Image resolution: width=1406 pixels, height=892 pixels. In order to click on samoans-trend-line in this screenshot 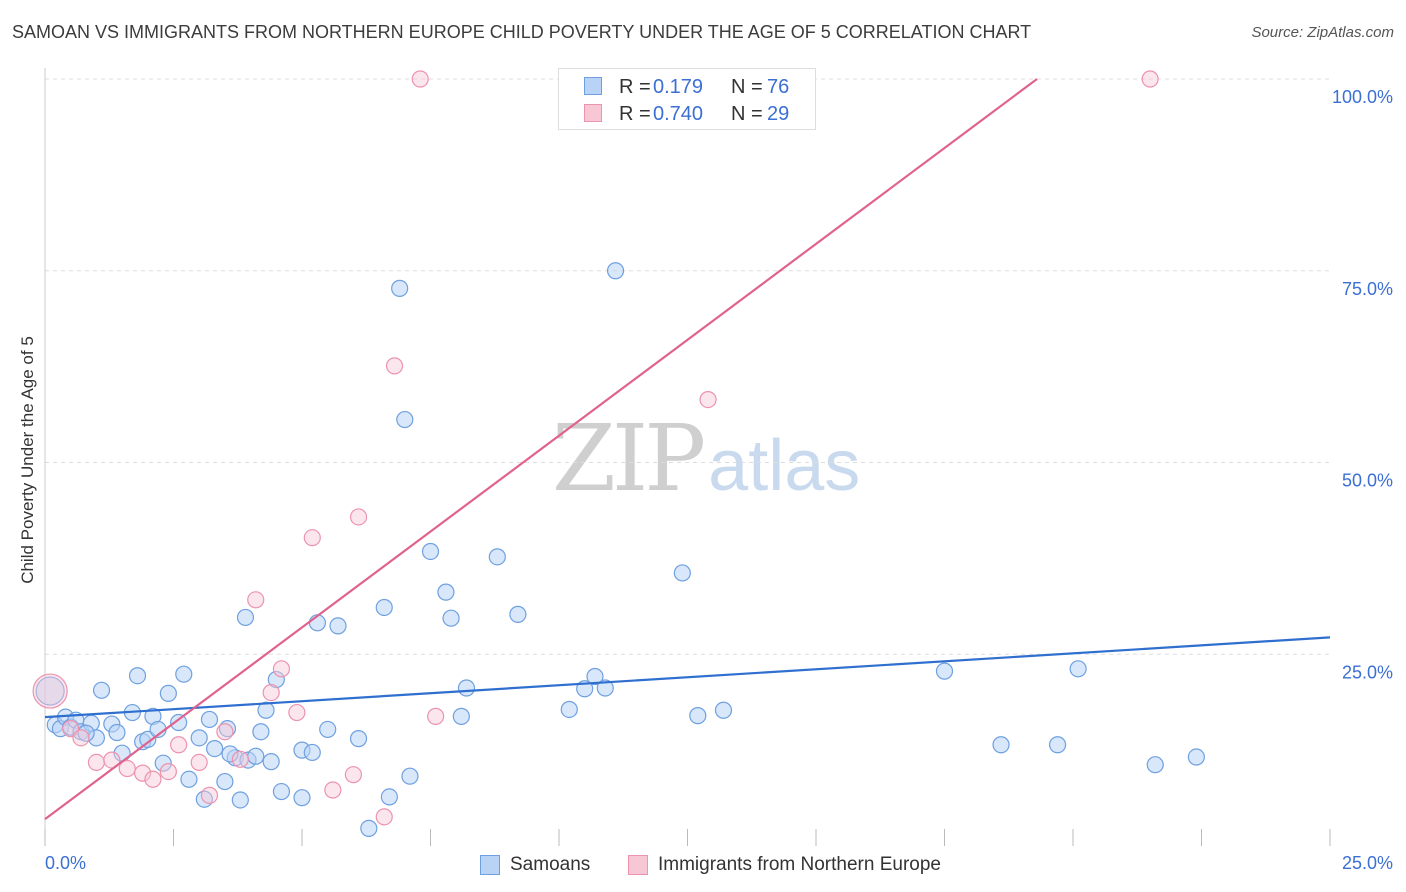, I will do `click(687, 677)`.